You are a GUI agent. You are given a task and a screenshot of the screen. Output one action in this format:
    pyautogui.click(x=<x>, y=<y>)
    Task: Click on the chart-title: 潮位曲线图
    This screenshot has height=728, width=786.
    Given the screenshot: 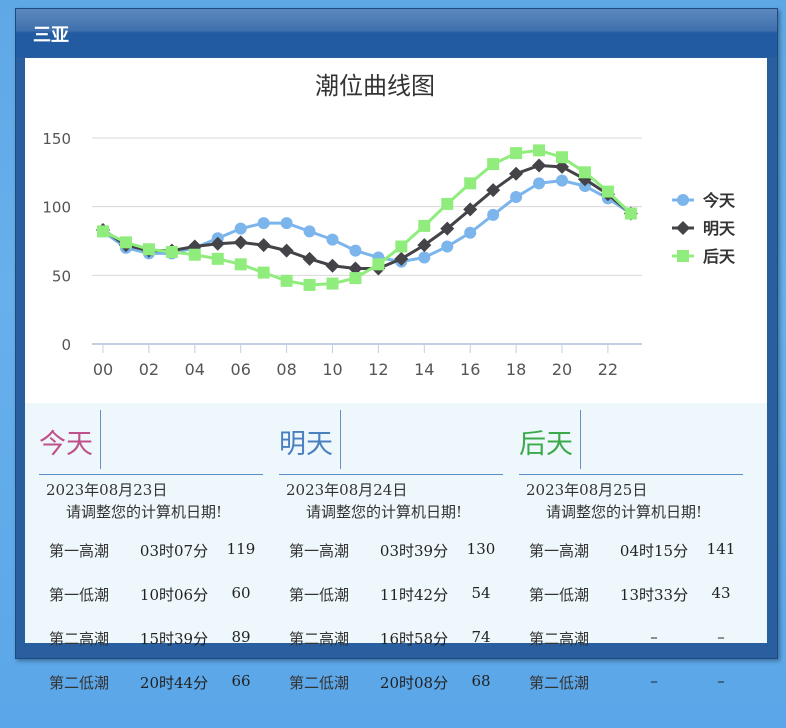 What is the action you would take?
    pyautogui.click(x=375, y=86)
    